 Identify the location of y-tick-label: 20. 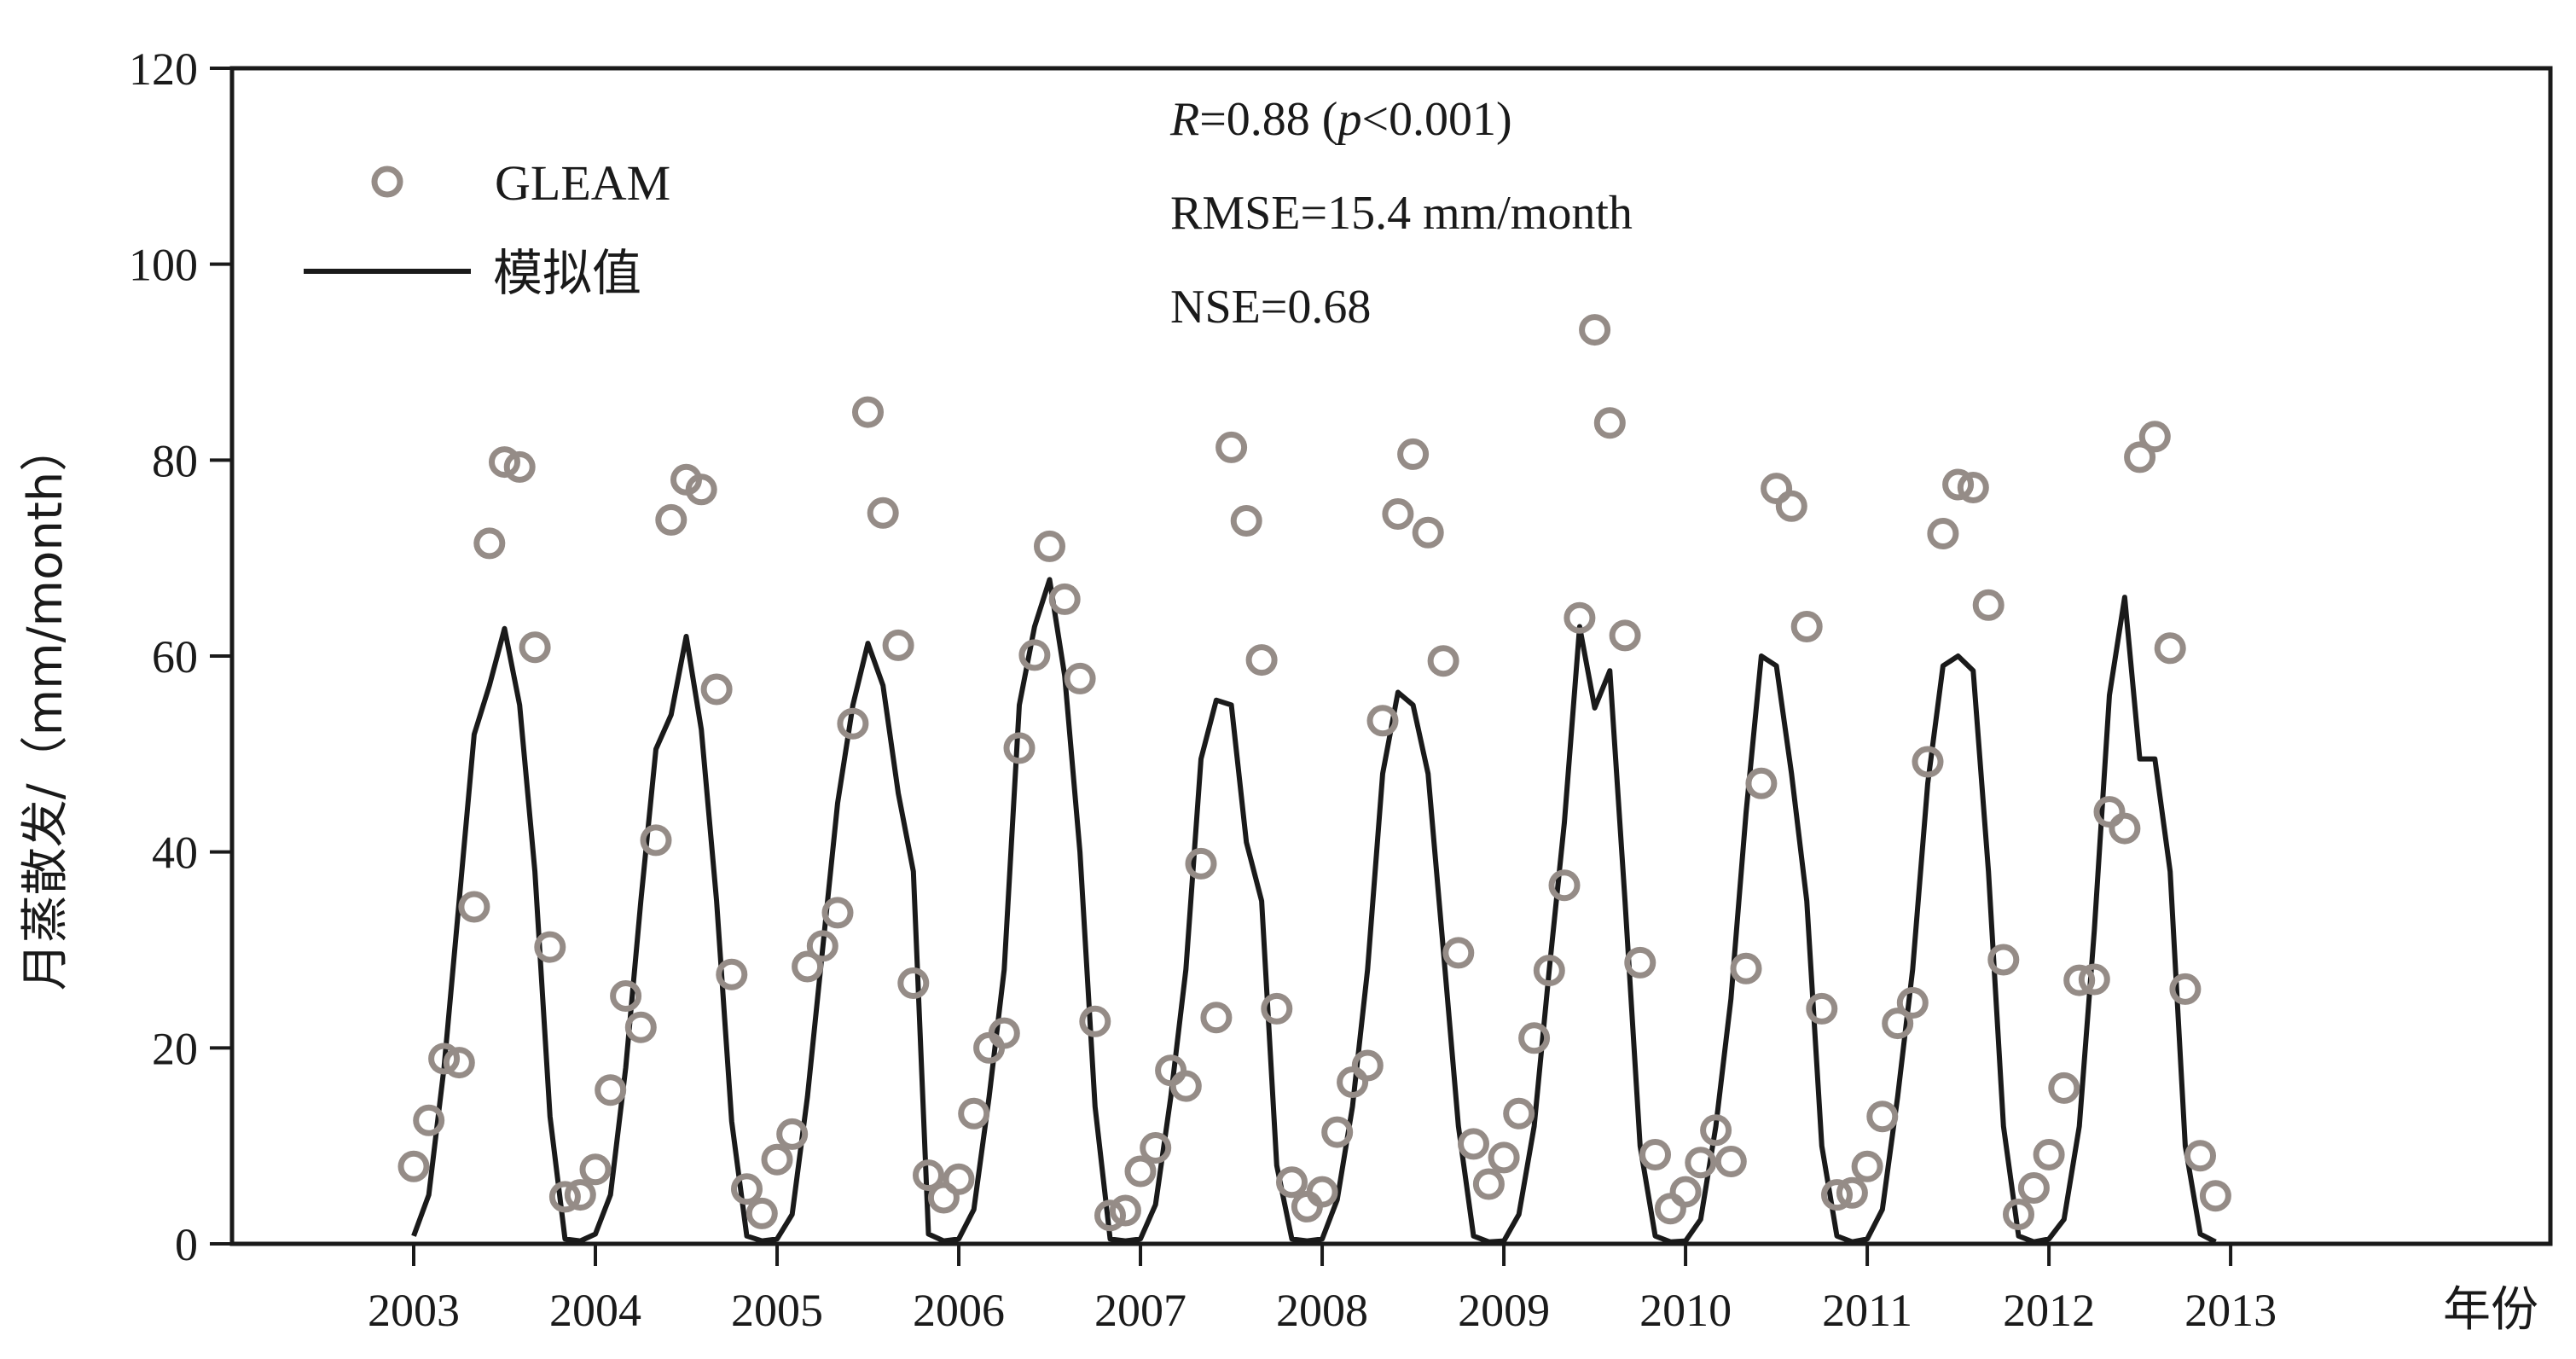
(175, 1048).